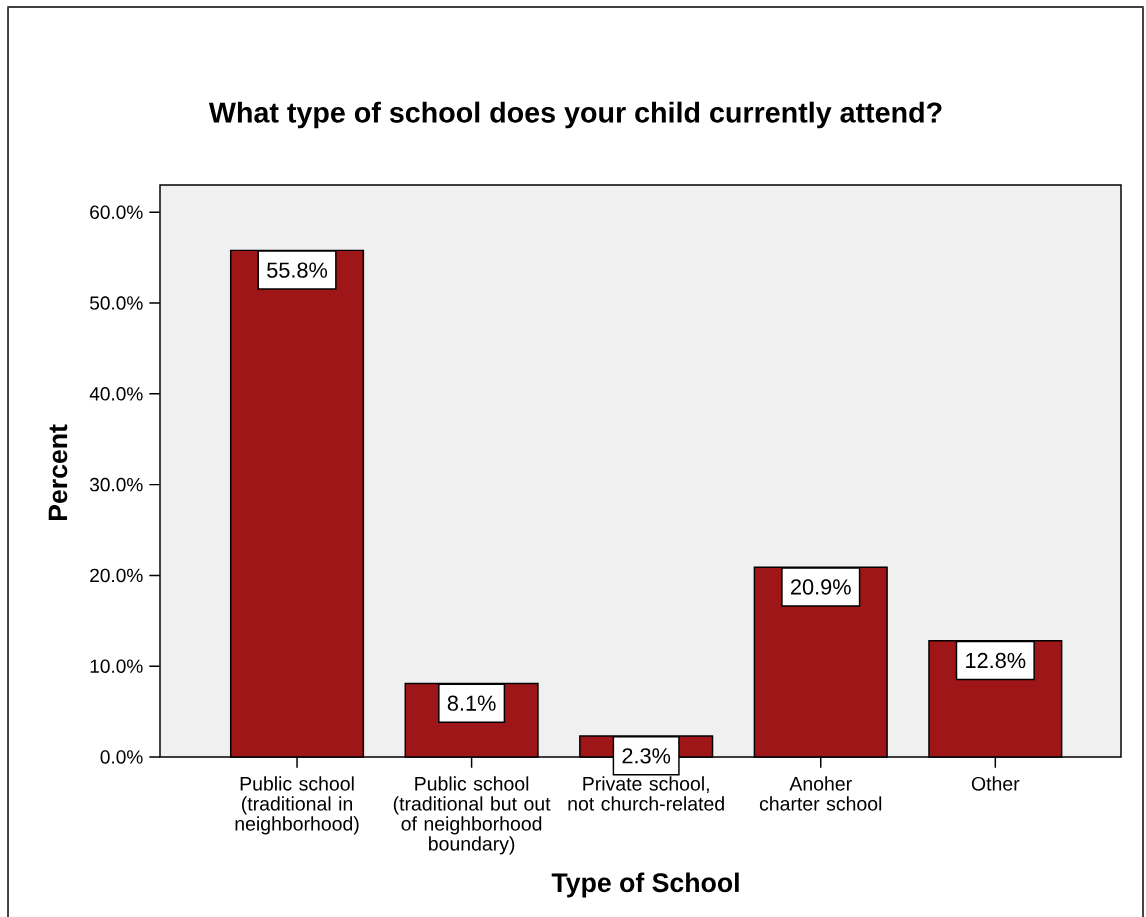 Image resolution: width=1146 pixels, height=917 pixels. What do you see at coordinates (116, 666) in the screenshot?
I see `y-tick-label: 10.0%` at bounding box center [116, 666].